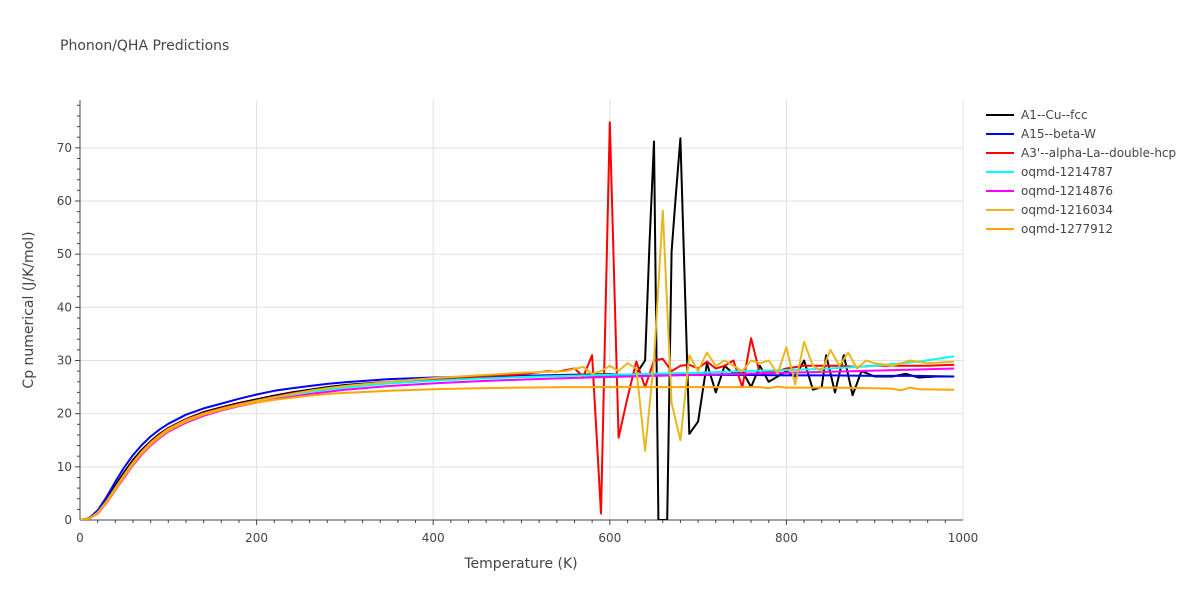 This screenshot has height=600, width=1200. Describe the element at coordinates (64, 307) in the screenshot. I see `y-tick-label: 40` at that location.